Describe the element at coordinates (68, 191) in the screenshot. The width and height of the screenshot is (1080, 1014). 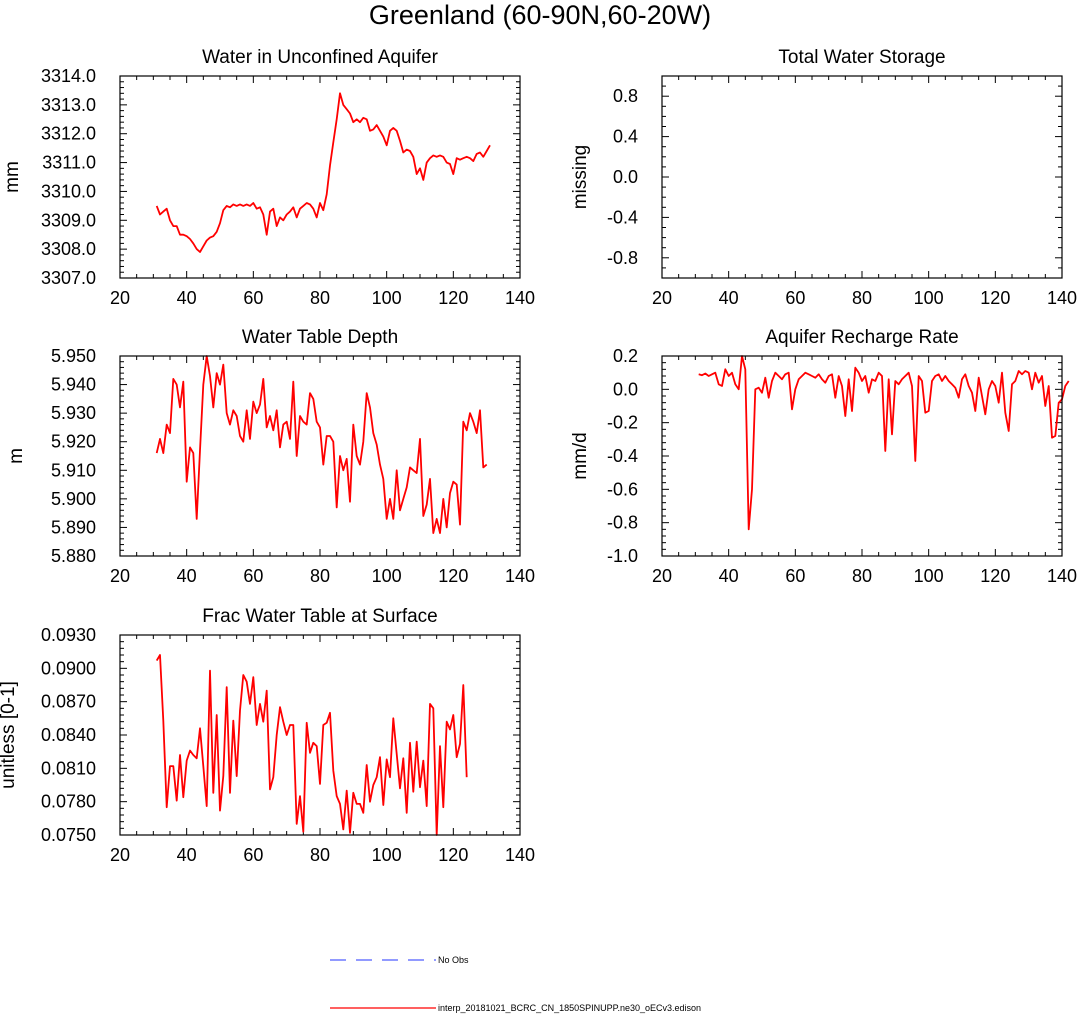
I see `y-tick-label: 3310.0` at that location.